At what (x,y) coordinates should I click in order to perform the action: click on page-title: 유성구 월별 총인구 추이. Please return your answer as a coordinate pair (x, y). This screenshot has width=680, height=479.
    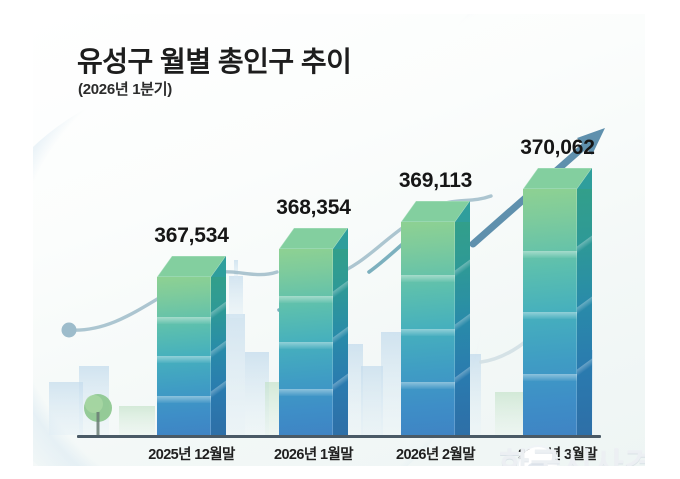
    Looking at the image, I should click on (214, 61).